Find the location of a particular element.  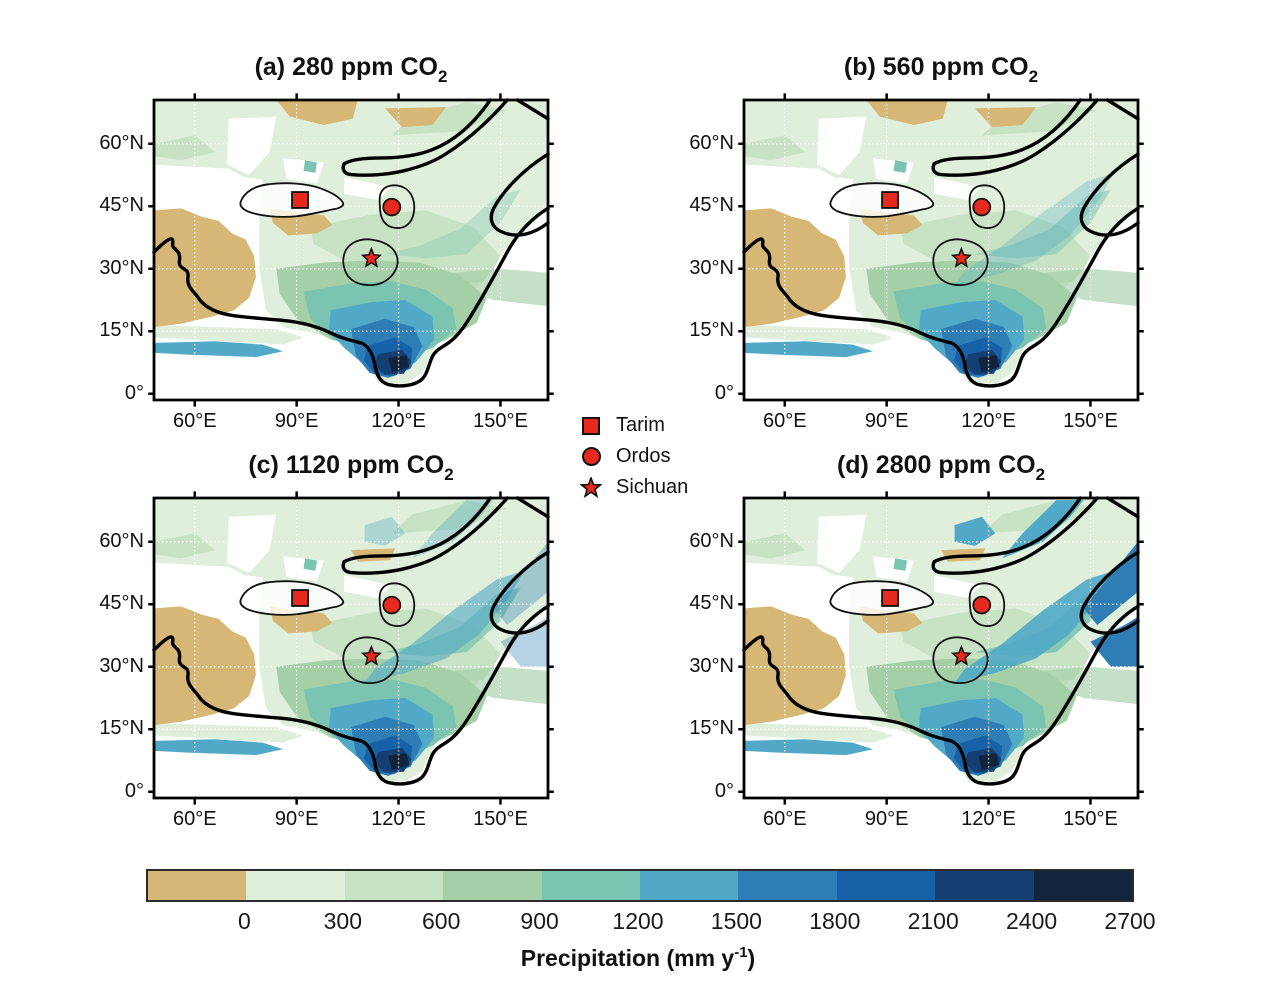

panel-title: (a) 280 ppm CO2 is located at coordinates (351, 69).